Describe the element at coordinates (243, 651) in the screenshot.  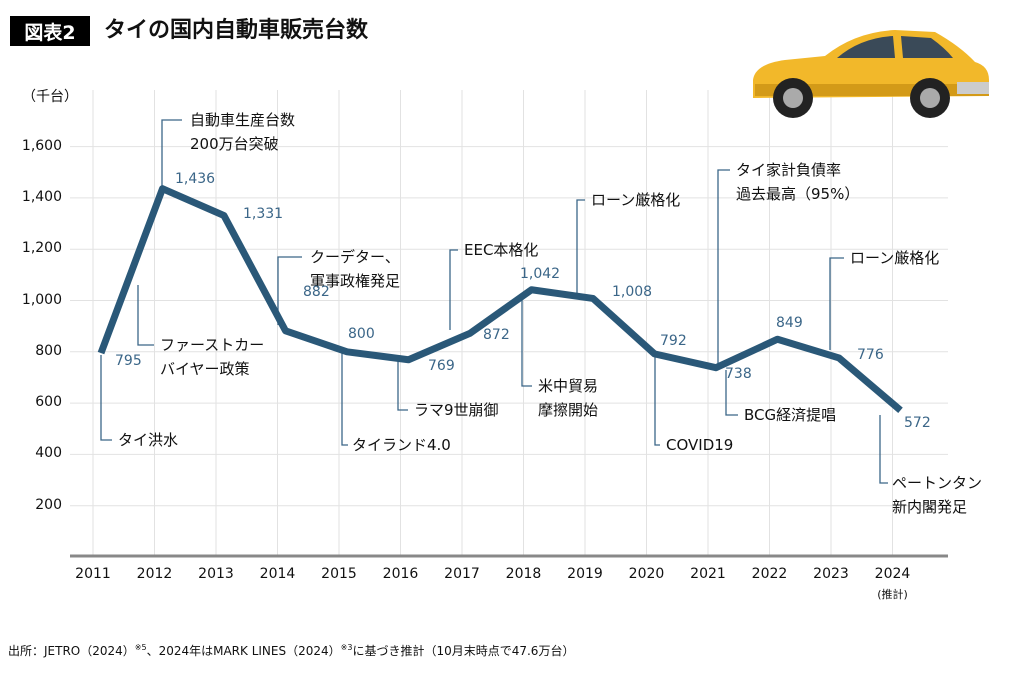
I see `source-text: 、2024年はMARK LINES（2024）` at that location.